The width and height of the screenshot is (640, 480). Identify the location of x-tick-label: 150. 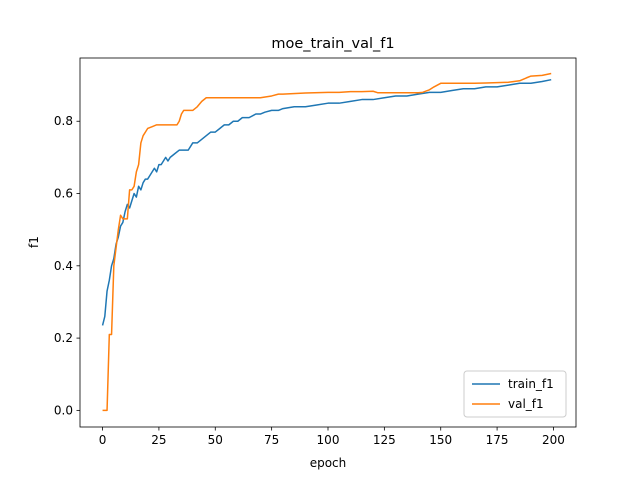
(440, 440).